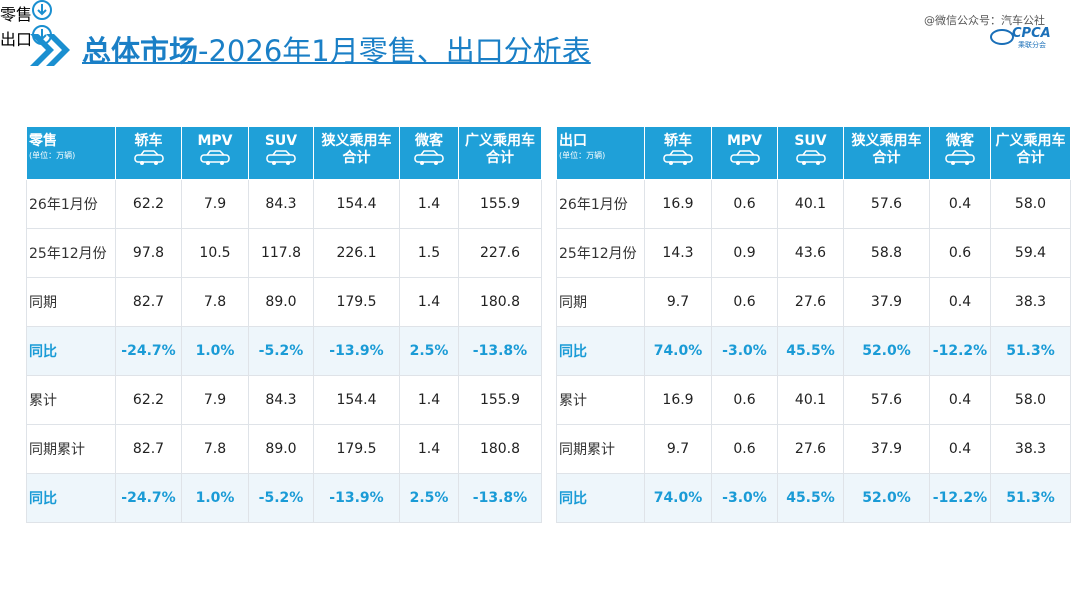 The height and width of the screenshot is (607, 1080). Describe the element at coordinates (813, 449) in the screenshot. I see `data-row: 同期累计 9.7 0.6 27.6 37.9 0.4 38.3` at that location.